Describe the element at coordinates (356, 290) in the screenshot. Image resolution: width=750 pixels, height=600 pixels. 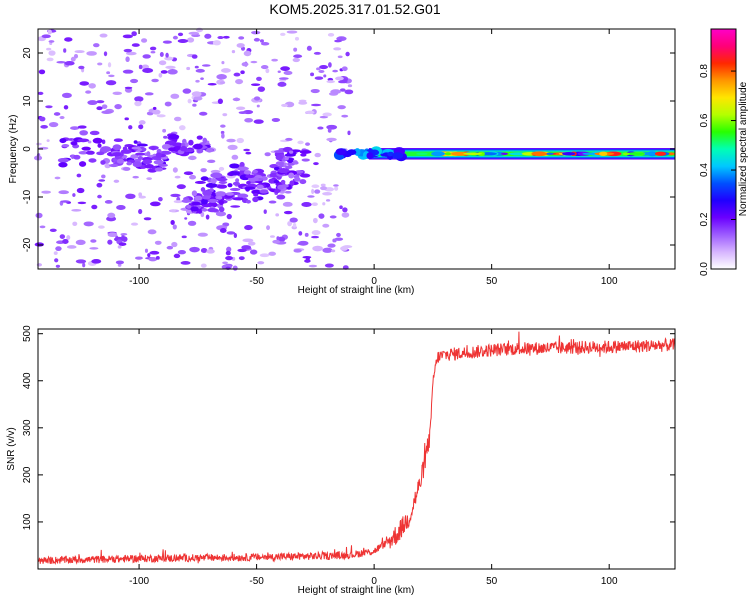
I see `spectrogram-x-label: Height of straight line (km)` at that location.